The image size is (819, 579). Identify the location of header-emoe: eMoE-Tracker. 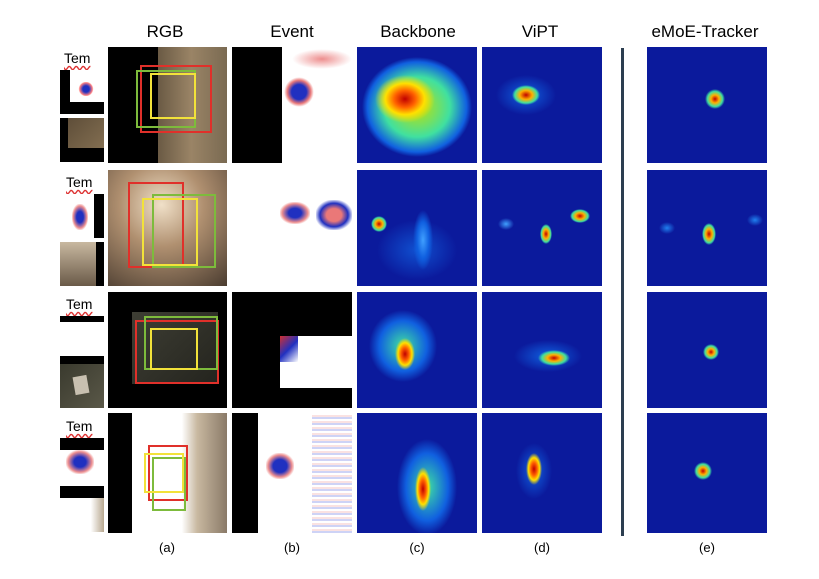
(705, 31).